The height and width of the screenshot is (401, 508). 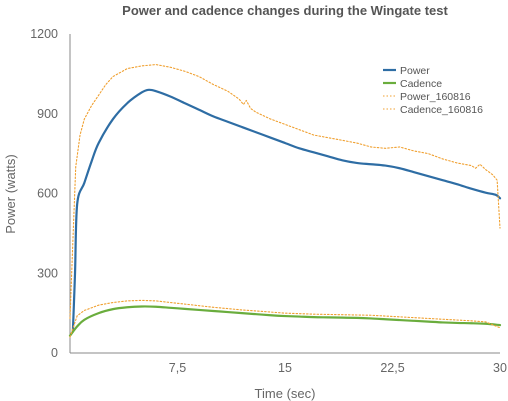 What do you see at coordinates (500, 368) in the screenshot?
I see `x-tick-label: 30` at bounding box center [500, 368].